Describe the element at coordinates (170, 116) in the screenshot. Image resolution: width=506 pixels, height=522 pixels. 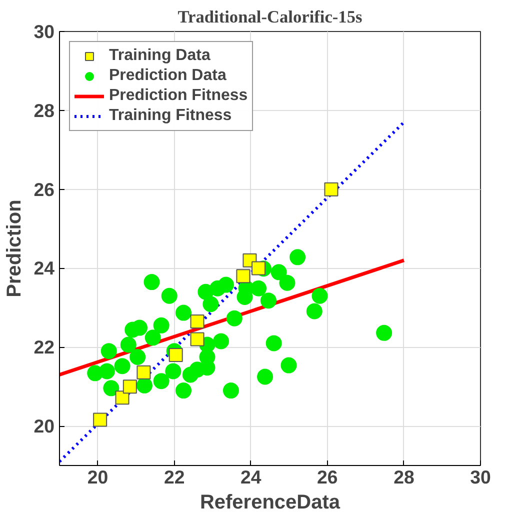
I see `legend-label: Training Fitness` at that location.